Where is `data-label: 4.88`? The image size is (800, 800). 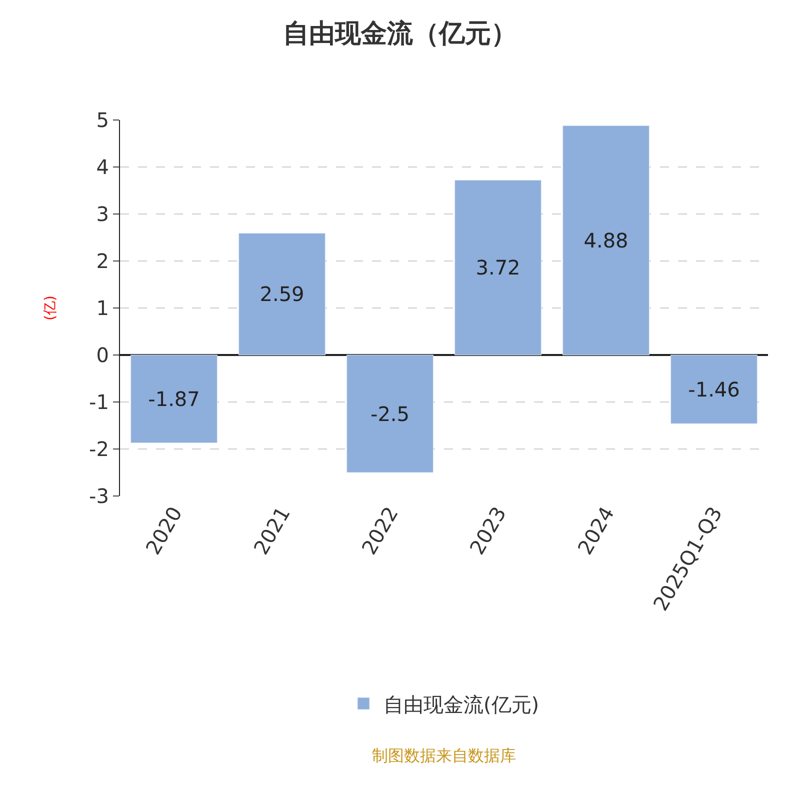 data-label: 4.88 is located at coordinates (606, 240).